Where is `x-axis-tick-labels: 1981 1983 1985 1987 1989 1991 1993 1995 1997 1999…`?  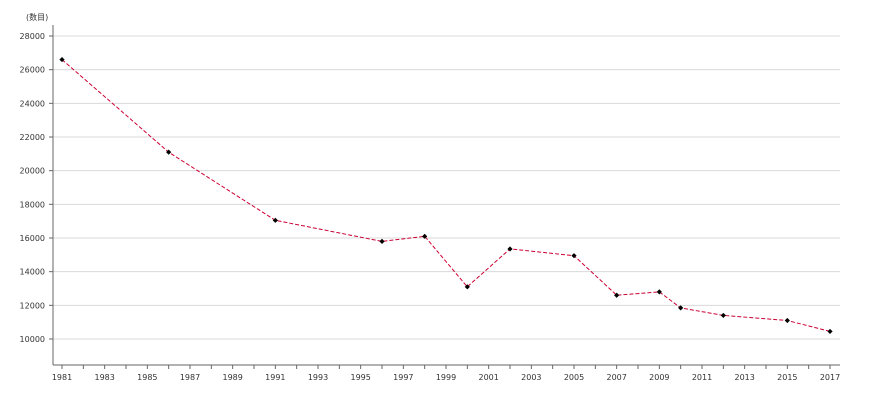 x-axis-tick-labels: 1981 1983 1985 1987 1989 1991 1993 1995 1997 1999… is located at coordinates (446, 373).